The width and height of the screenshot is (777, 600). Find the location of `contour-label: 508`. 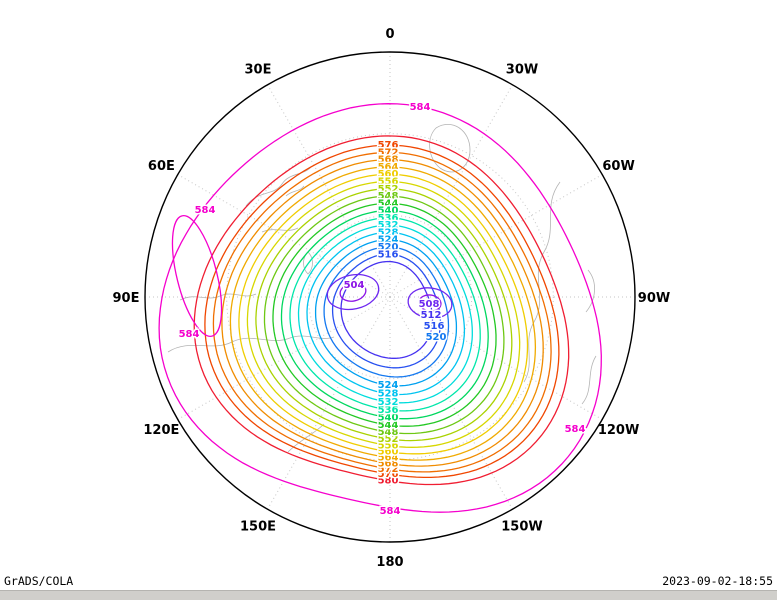

contour-label: 508 is located at coordinates (429, 304).